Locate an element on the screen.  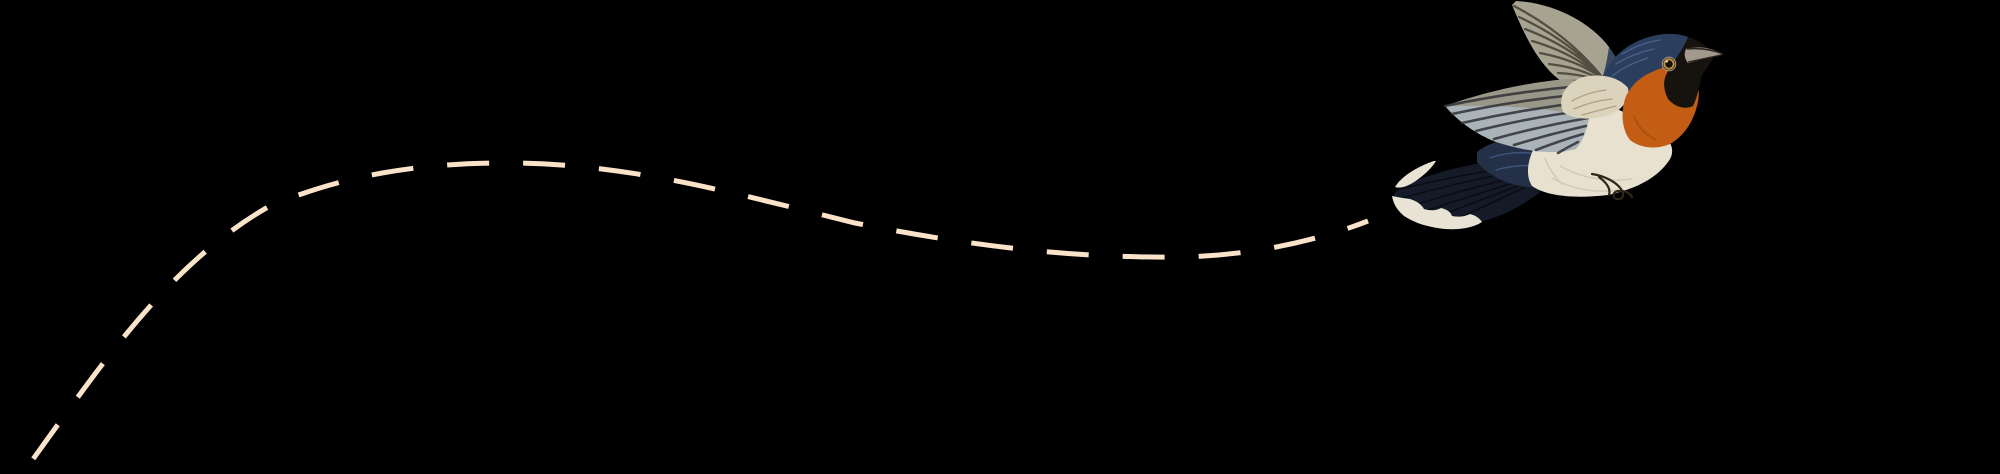
bird-illustration is located at coordinates (1558, 115).